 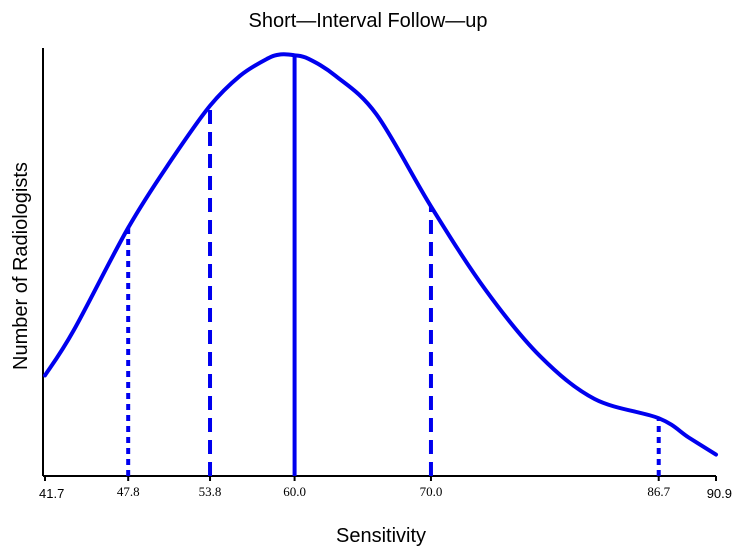 I want to click on x-tick-label-2: 53.8, so click(x=210, y=491).